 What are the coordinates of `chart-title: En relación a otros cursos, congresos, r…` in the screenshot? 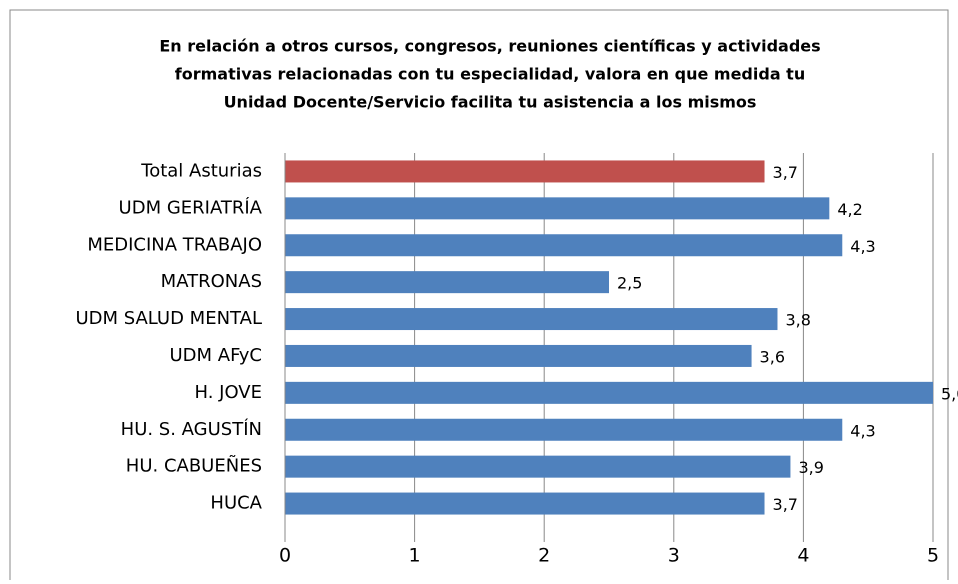 It's located at (489, 46).